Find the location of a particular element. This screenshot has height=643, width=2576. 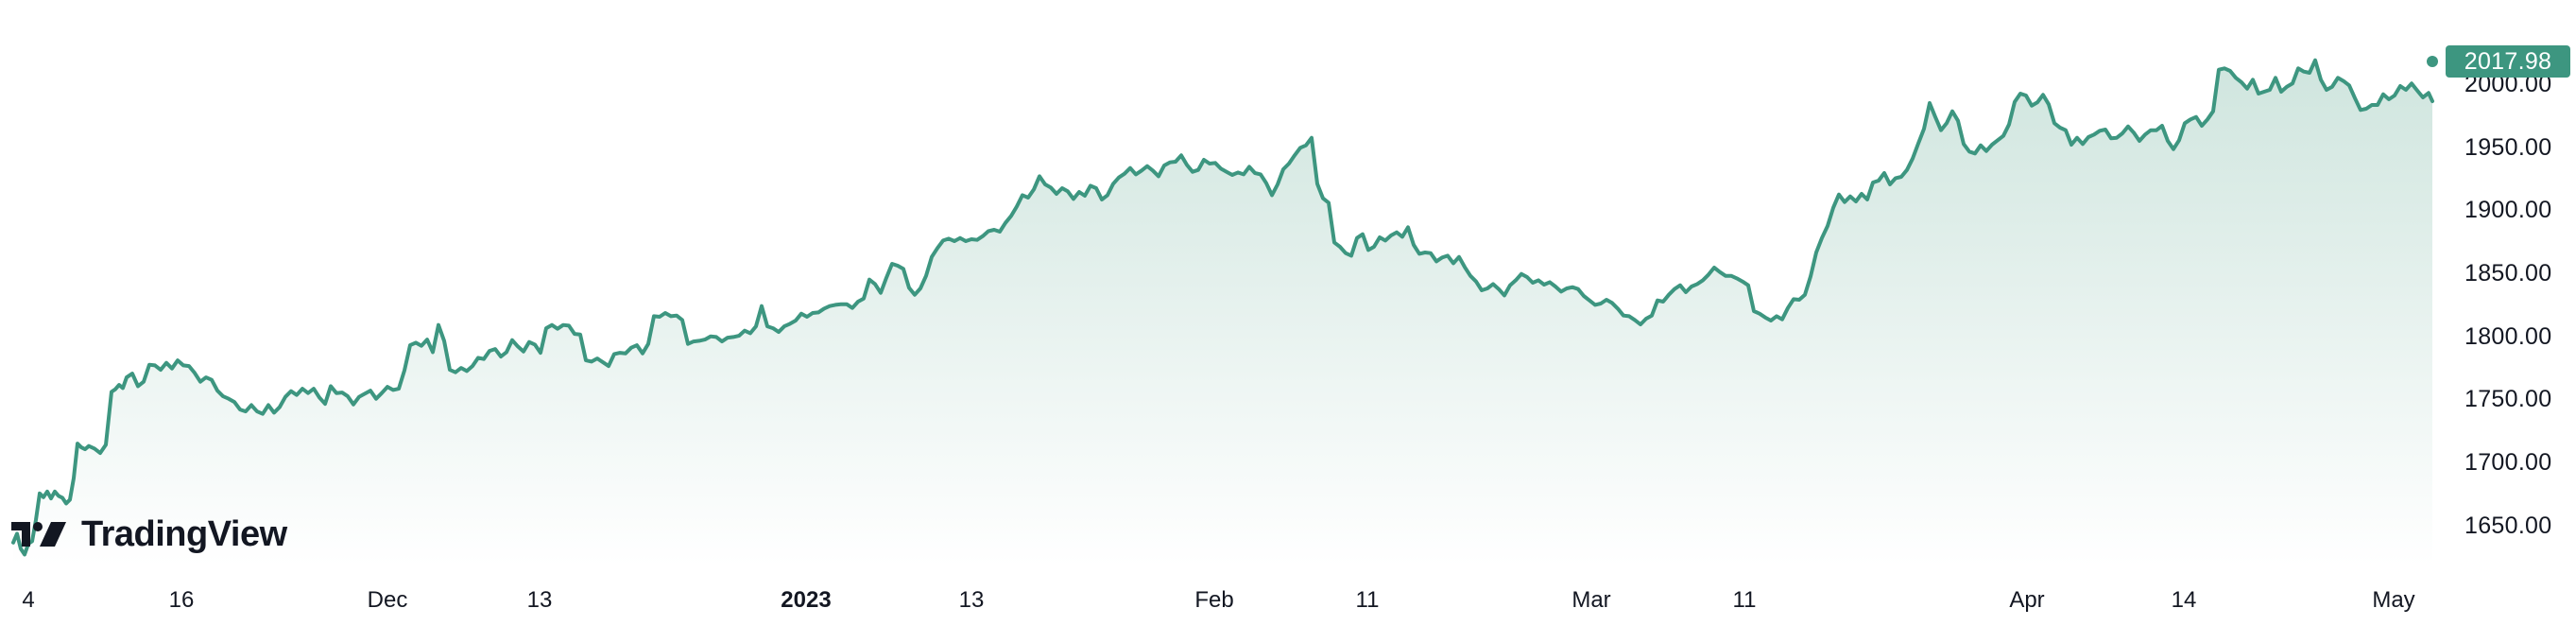

x-tick-label: Mar is located at coordinates (1591, 600).